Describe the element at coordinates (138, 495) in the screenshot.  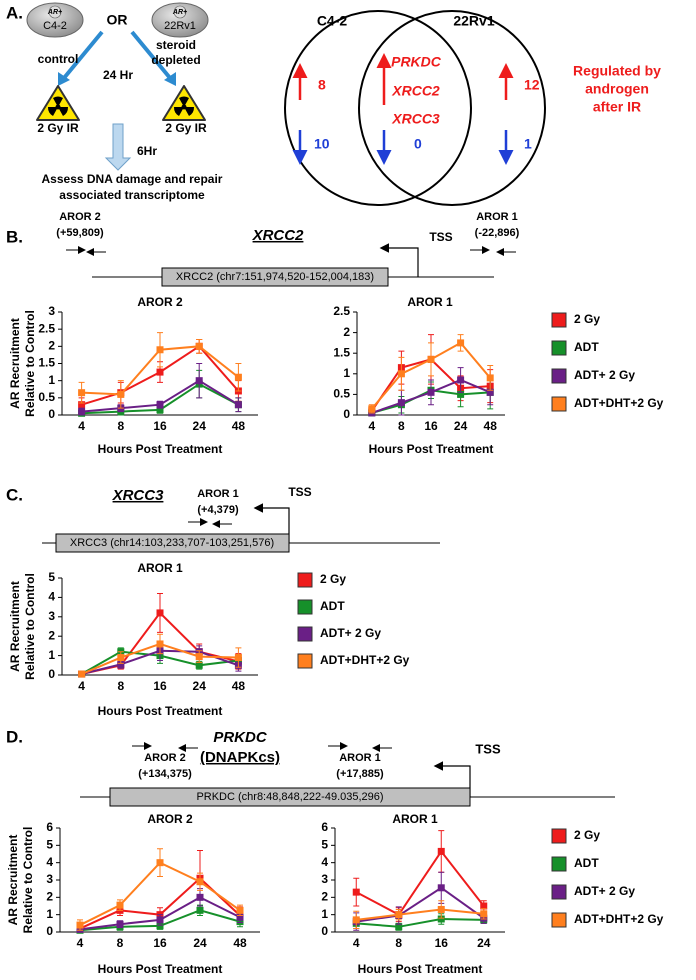
I see `gene-title: XRCC3` at that location.